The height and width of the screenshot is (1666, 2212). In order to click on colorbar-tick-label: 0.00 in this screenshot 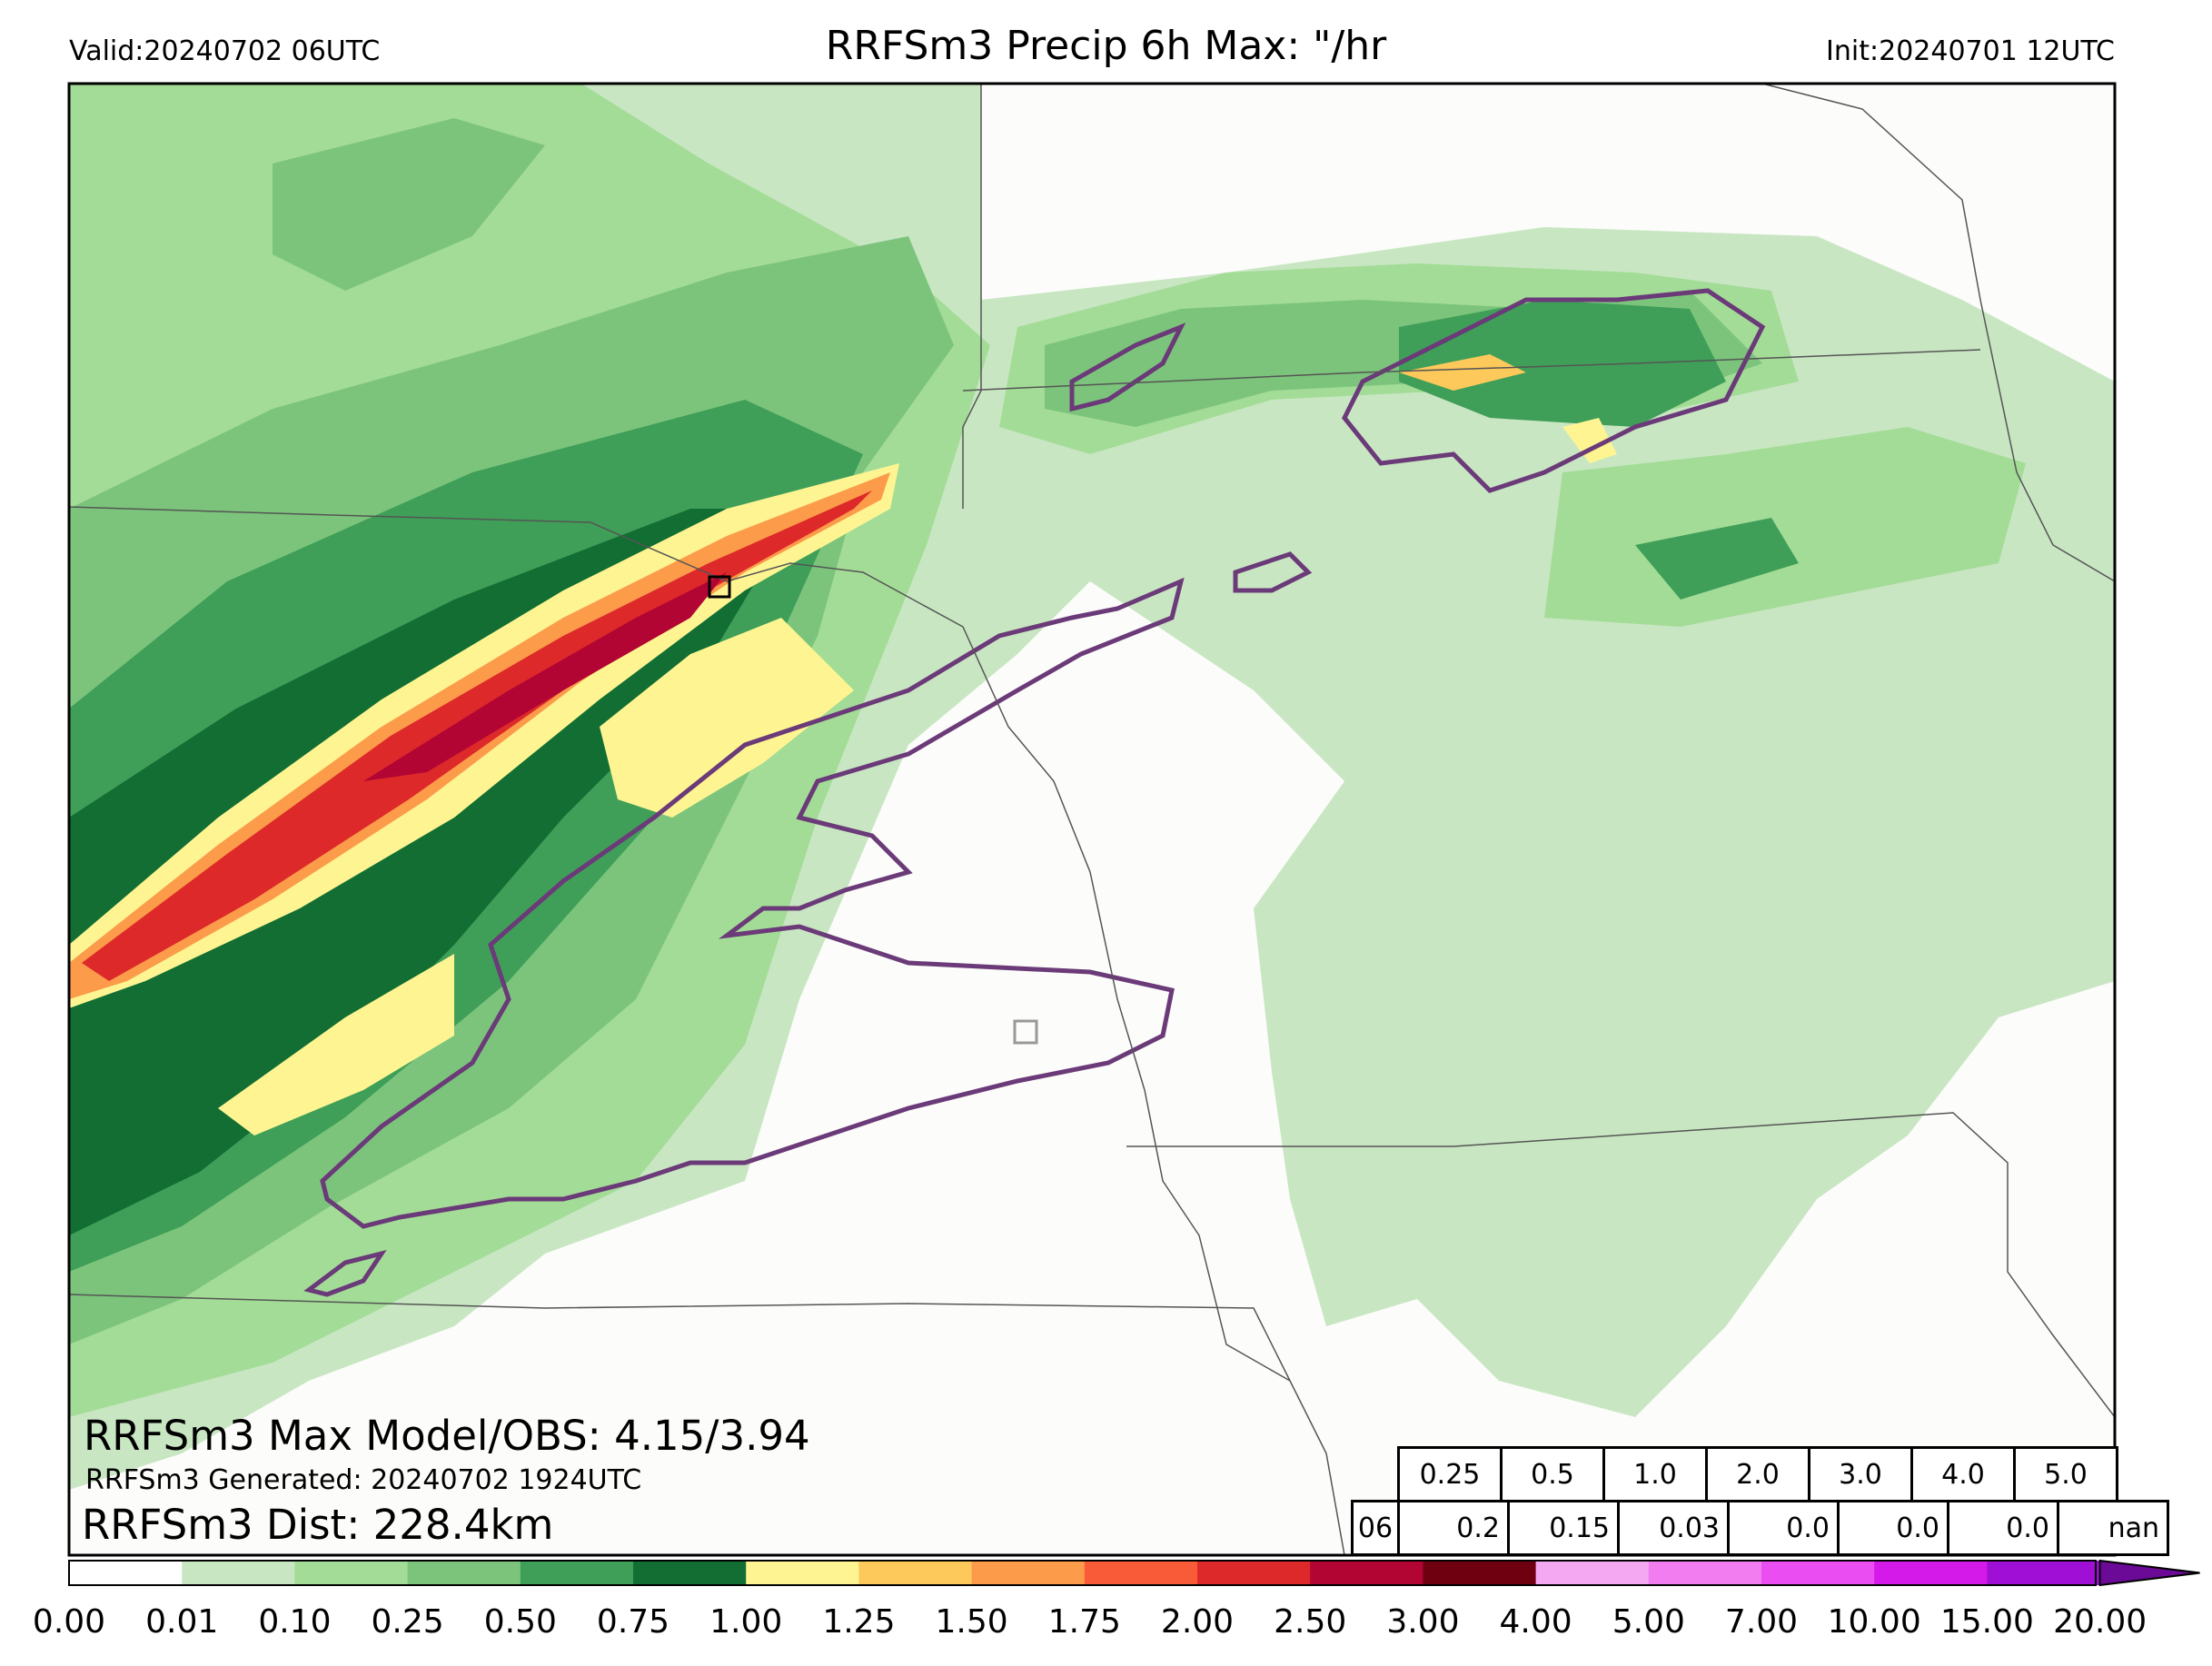, I will do `click(69, 1622)`.